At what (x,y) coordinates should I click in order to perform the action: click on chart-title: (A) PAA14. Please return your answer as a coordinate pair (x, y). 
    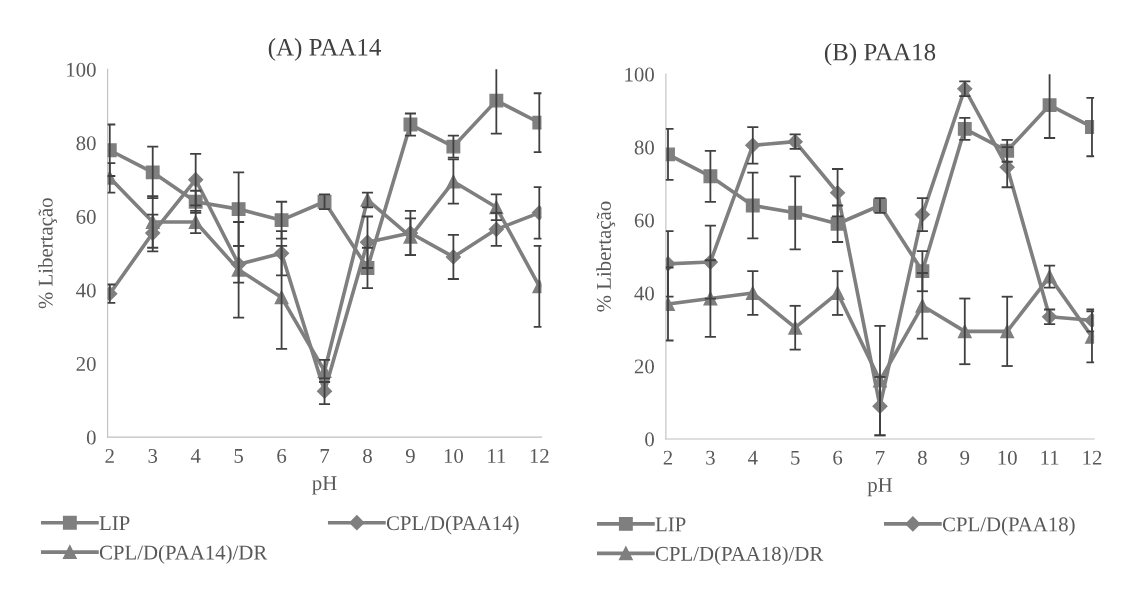
    Looking at the image, I should click on (324, 49).